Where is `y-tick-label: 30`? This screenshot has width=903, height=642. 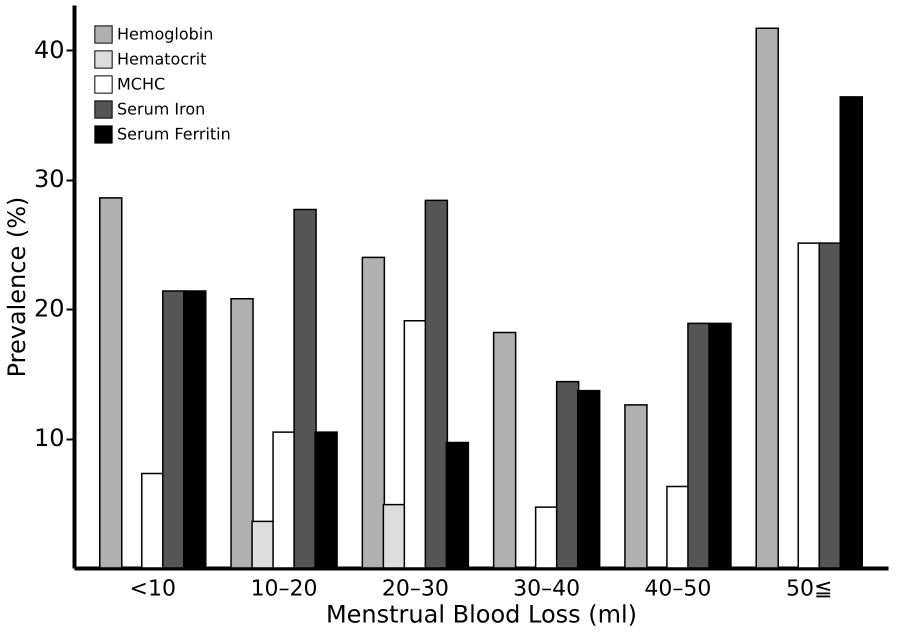 y-tick-label: 30 is located at coordinates (49, 179).